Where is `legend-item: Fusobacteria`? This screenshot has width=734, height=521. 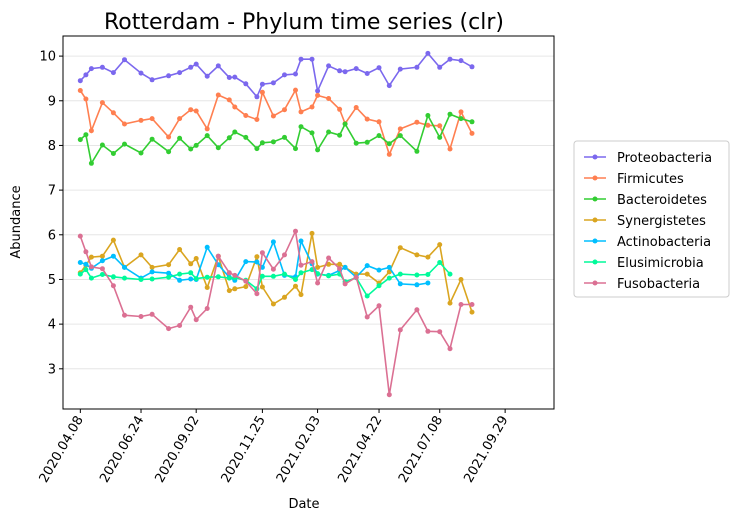 legend-item: Fusobacteria is located at coordinates (642, 284).